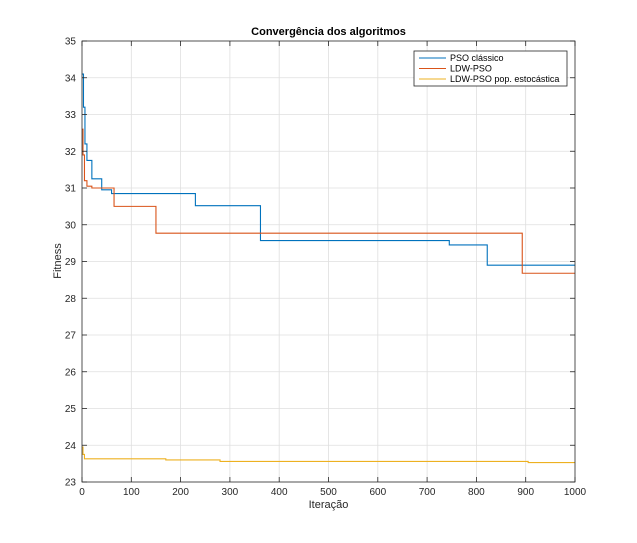  Describe the element at coordinates (504, 79) in the screenshot. I see `legend-label-3: LDW-PSO pop. estocástica` at that location.